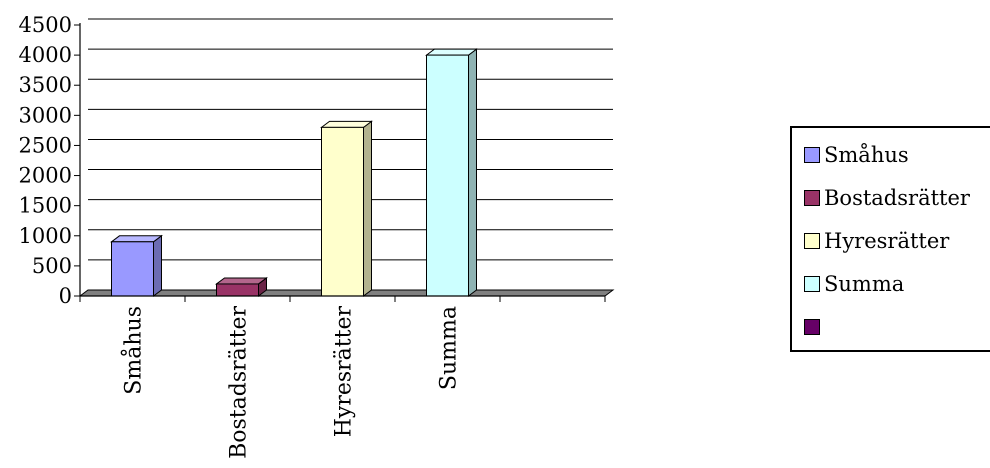  Describe the element at coordinates (133, 350) in the screenshot. I see `x-tick-label: Småhus` at that location.